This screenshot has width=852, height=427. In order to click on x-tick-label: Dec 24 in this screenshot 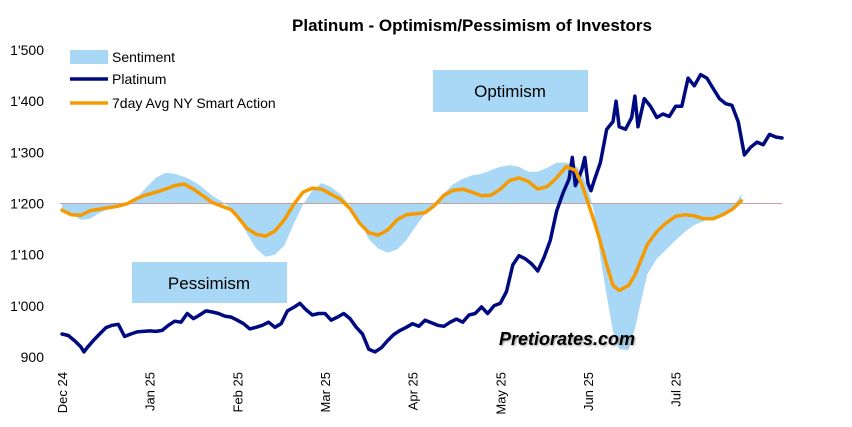, I will do `click(62, 392)`.